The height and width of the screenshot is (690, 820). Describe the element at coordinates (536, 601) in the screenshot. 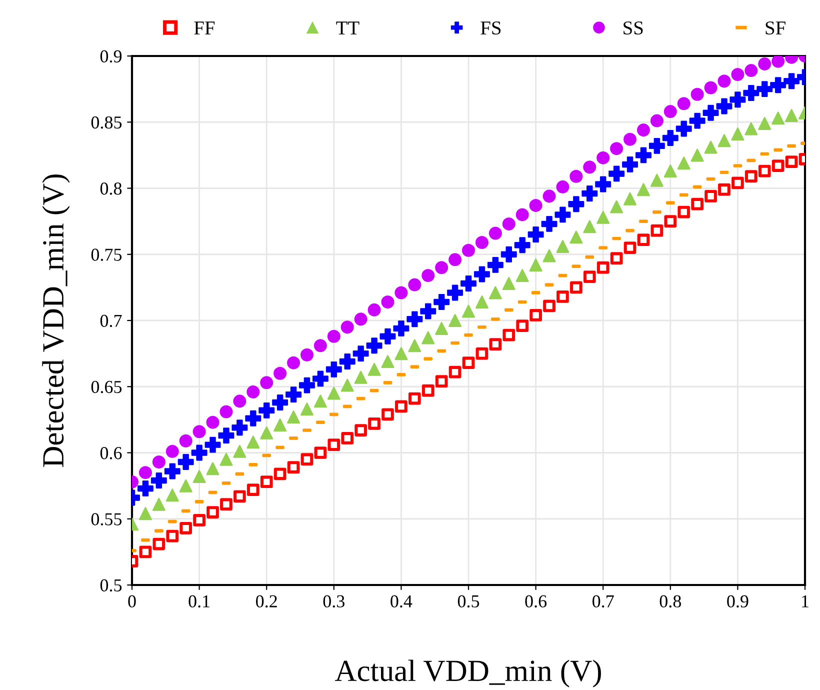

I see `x-tick-label: 0.6` at that location.